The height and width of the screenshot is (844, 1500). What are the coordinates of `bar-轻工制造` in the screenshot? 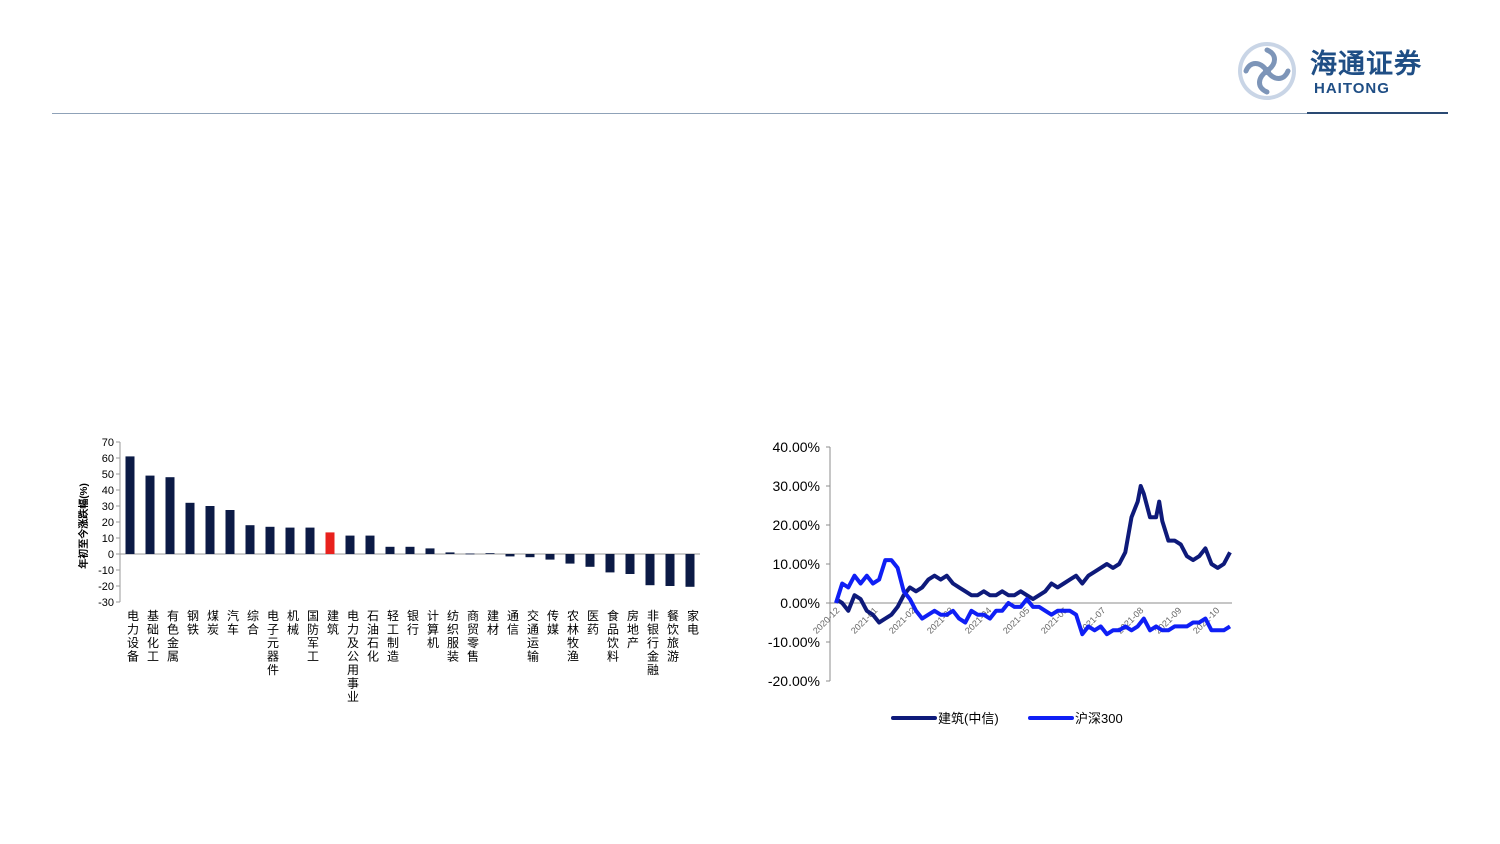 It's located at (390, 550).